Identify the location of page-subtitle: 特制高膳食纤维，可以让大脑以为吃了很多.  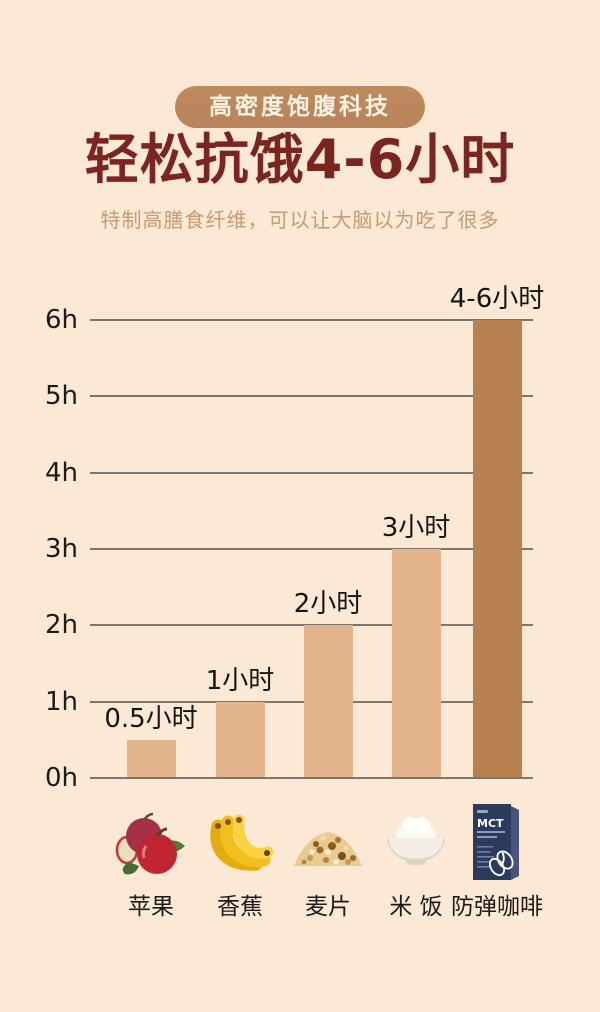
(300, 220).